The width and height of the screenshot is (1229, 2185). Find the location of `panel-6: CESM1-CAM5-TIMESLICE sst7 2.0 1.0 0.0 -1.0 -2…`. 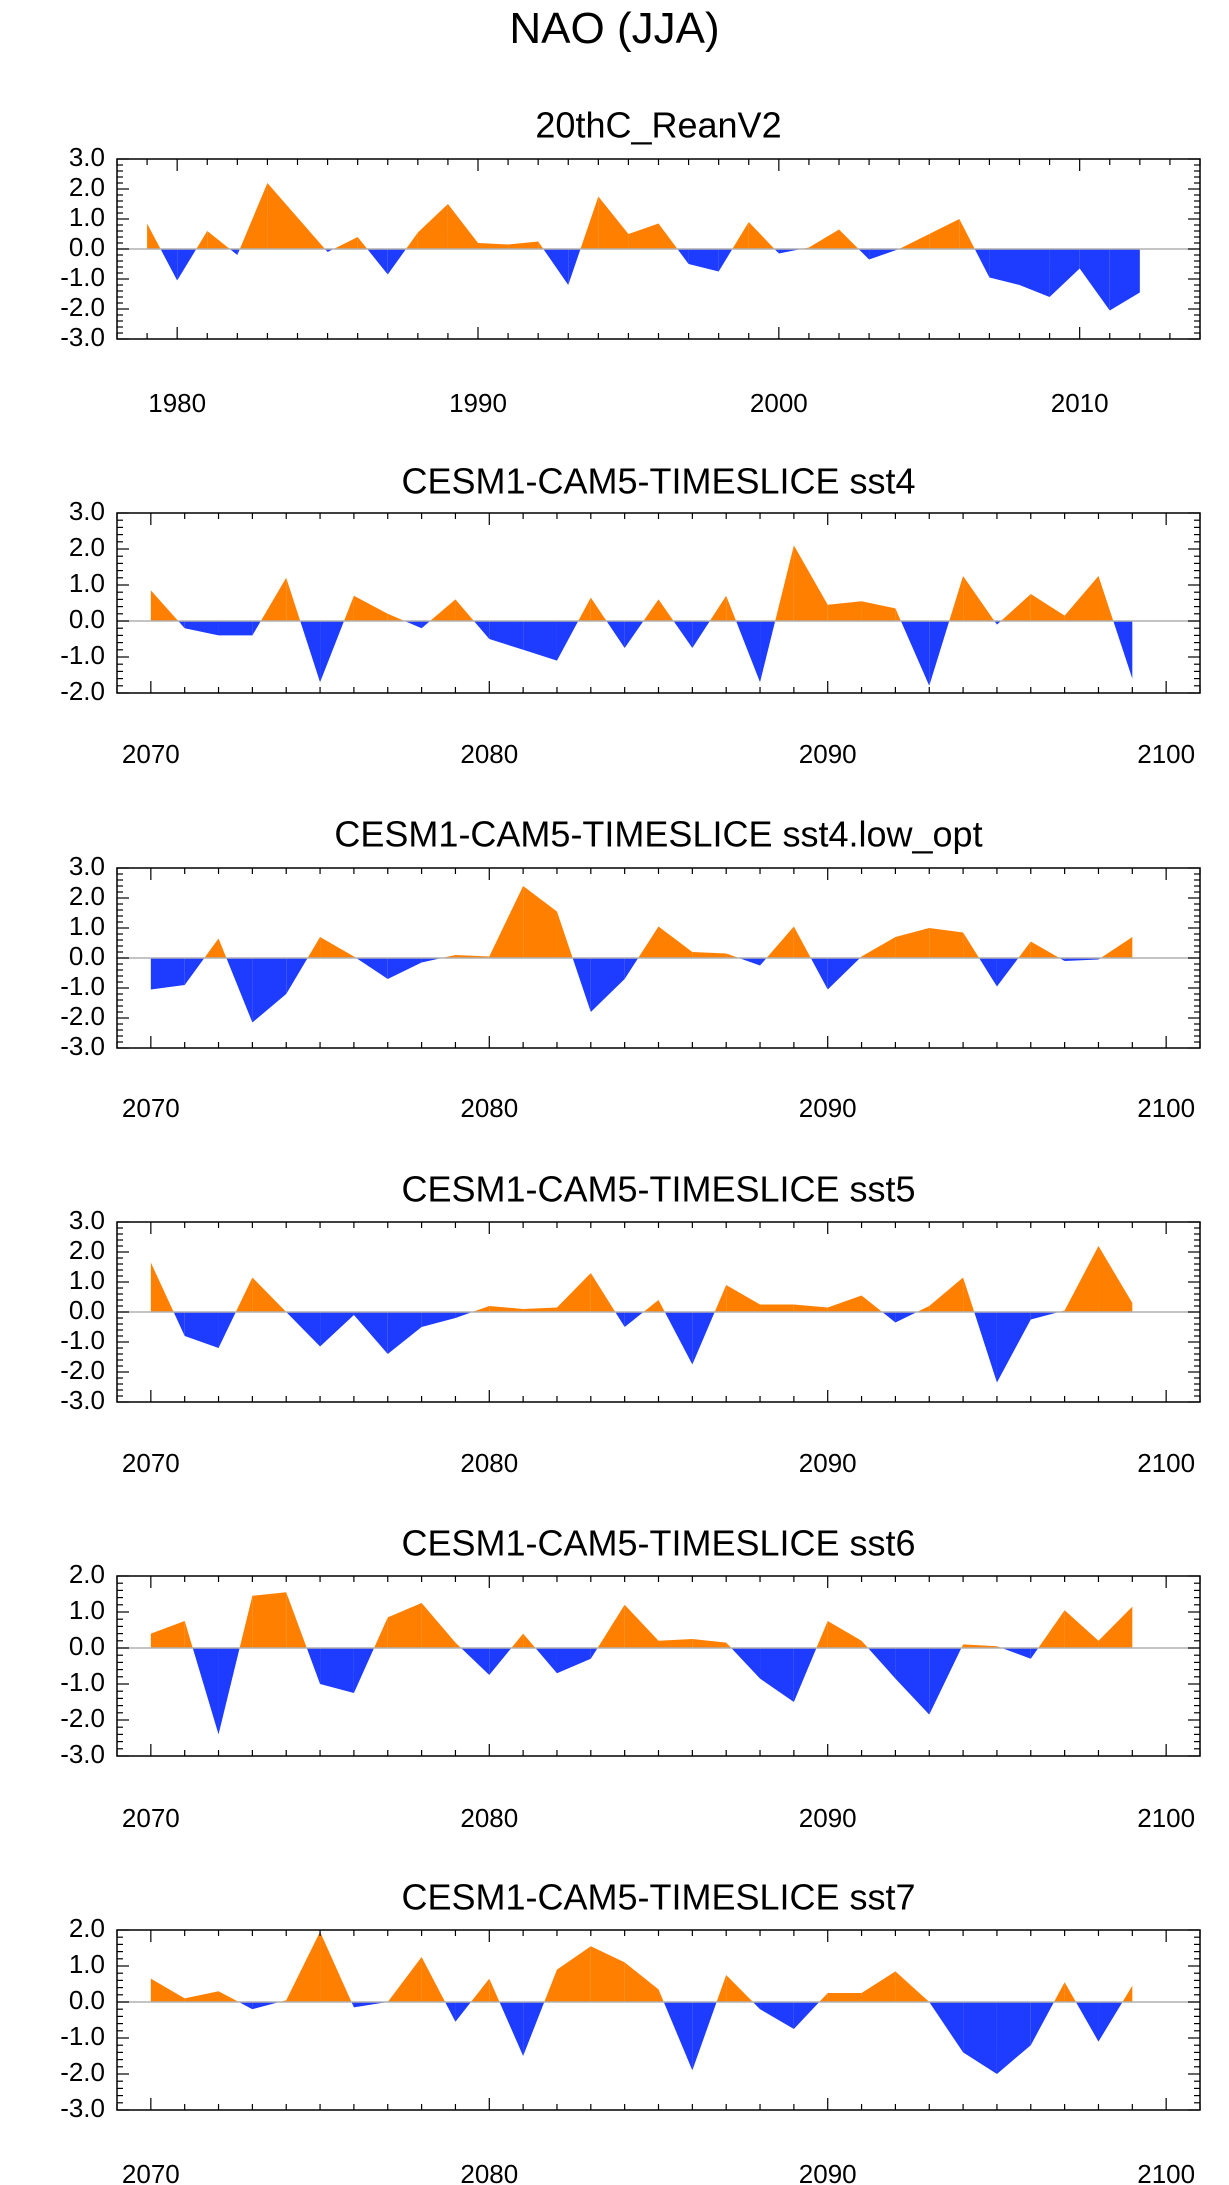

panel-6: CESM1-CAM5-TIMESLICE sst7 2.0 1.0 0.0 -1.0 -2… is located at coordinates (630, 2031).